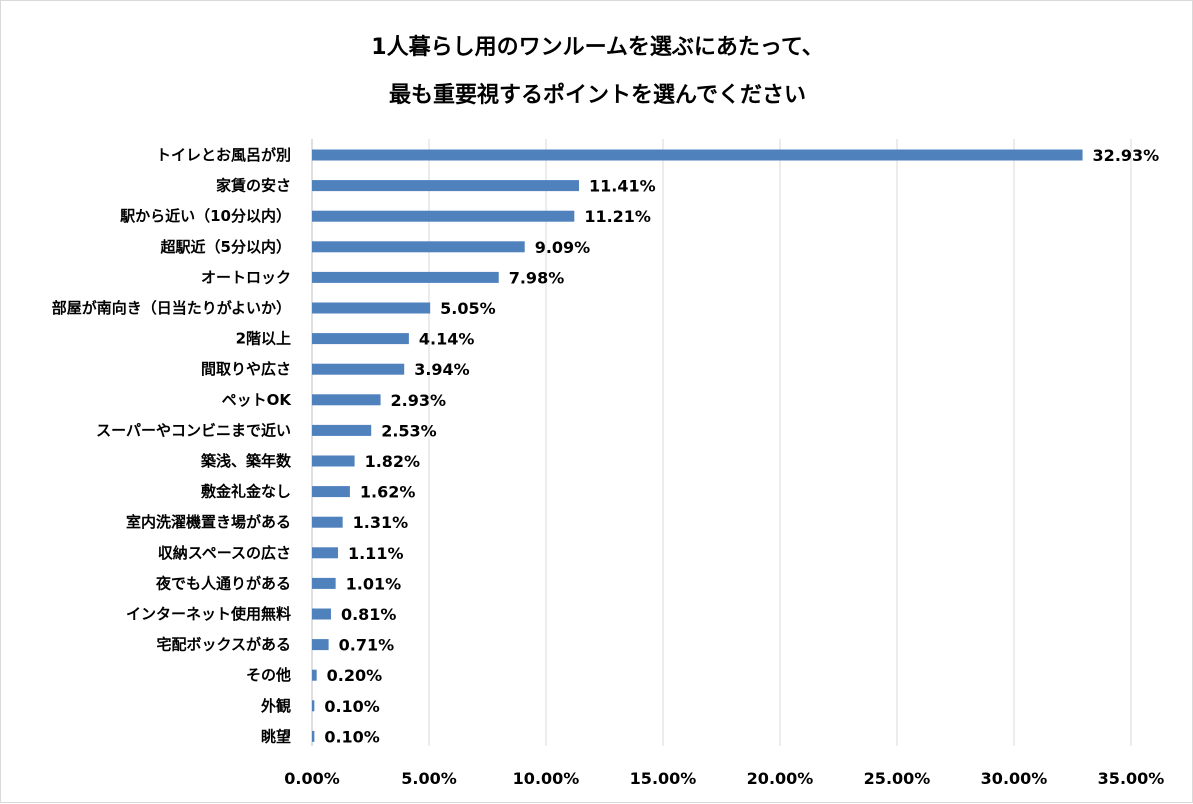 The image size is (1193, 804). Describe the element at coordinates (409, 430) in the screenshot. I see `data-label: 2.53%` at that location.